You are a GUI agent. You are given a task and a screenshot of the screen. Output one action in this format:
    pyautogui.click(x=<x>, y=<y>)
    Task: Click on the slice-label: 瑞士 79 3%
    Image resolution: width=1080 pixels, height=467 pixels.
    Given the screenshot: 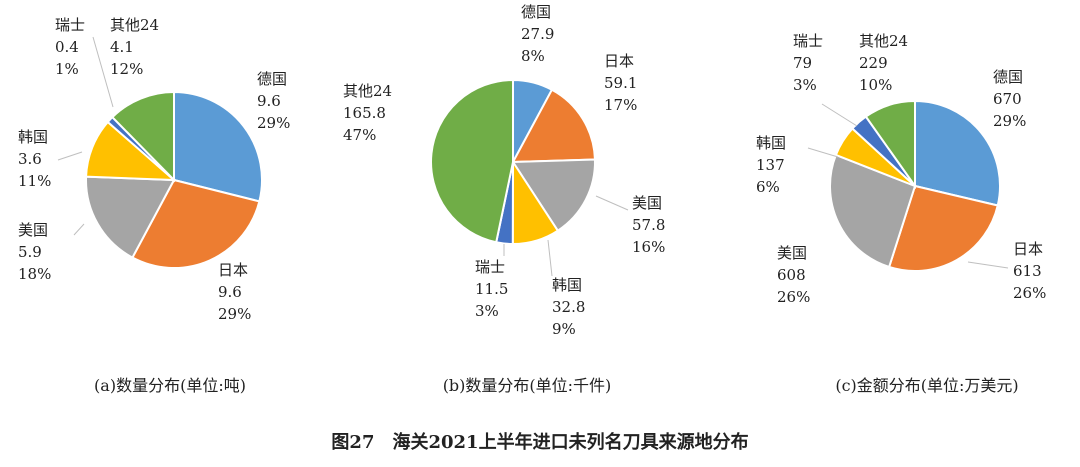 What is the action you would take?
    pyautogui.click(x=808, y=63)
    